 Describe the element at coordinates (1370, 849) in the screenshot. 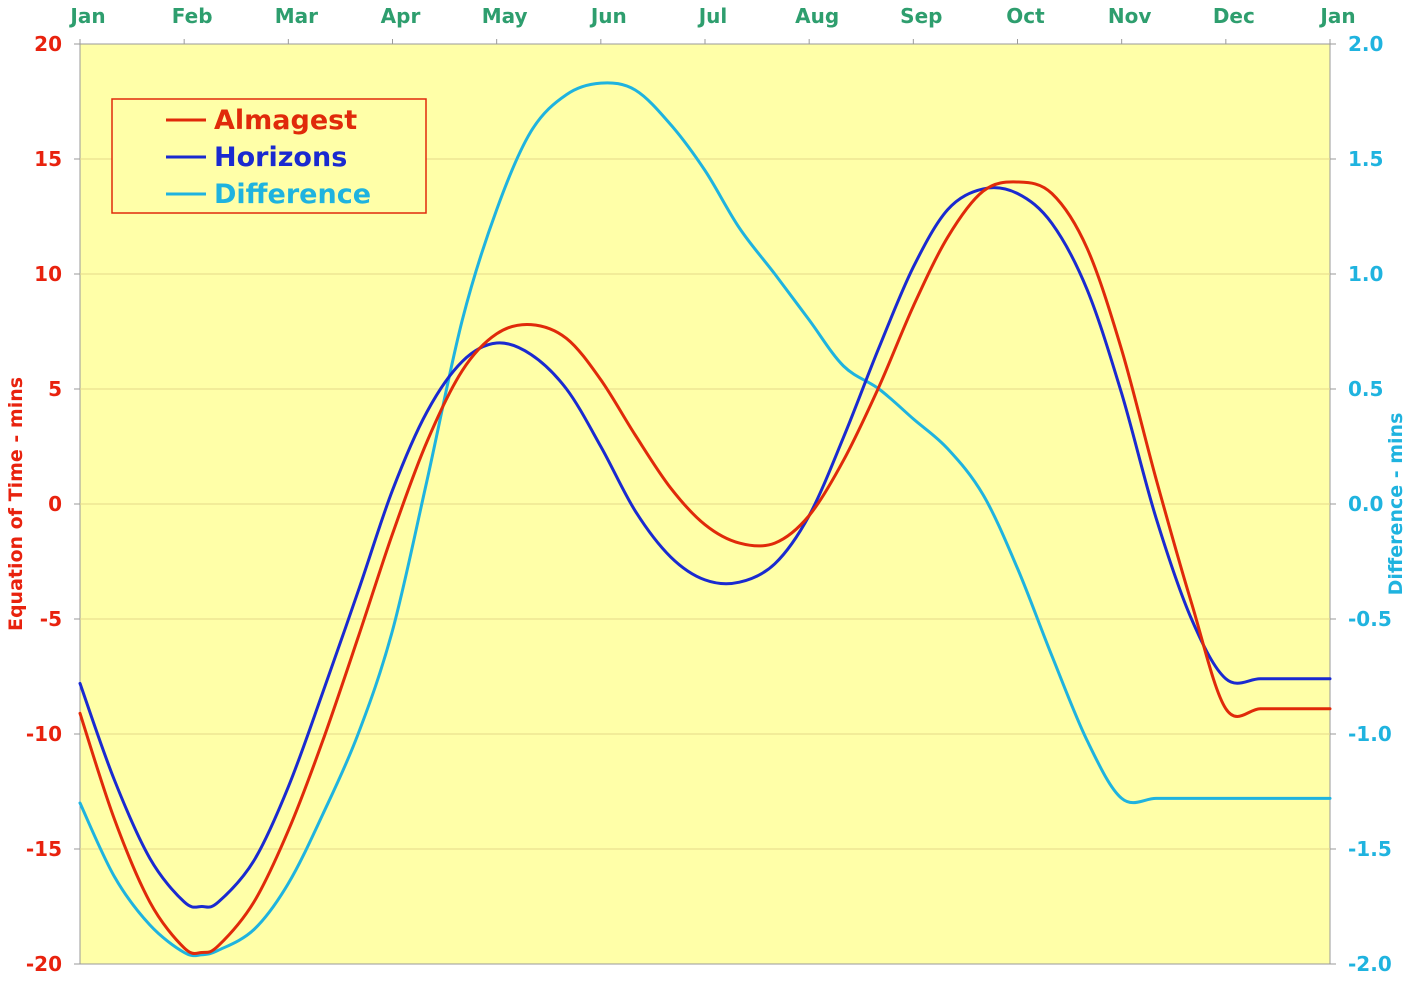

I see `y-right-tick-label: -1.5` at that location.